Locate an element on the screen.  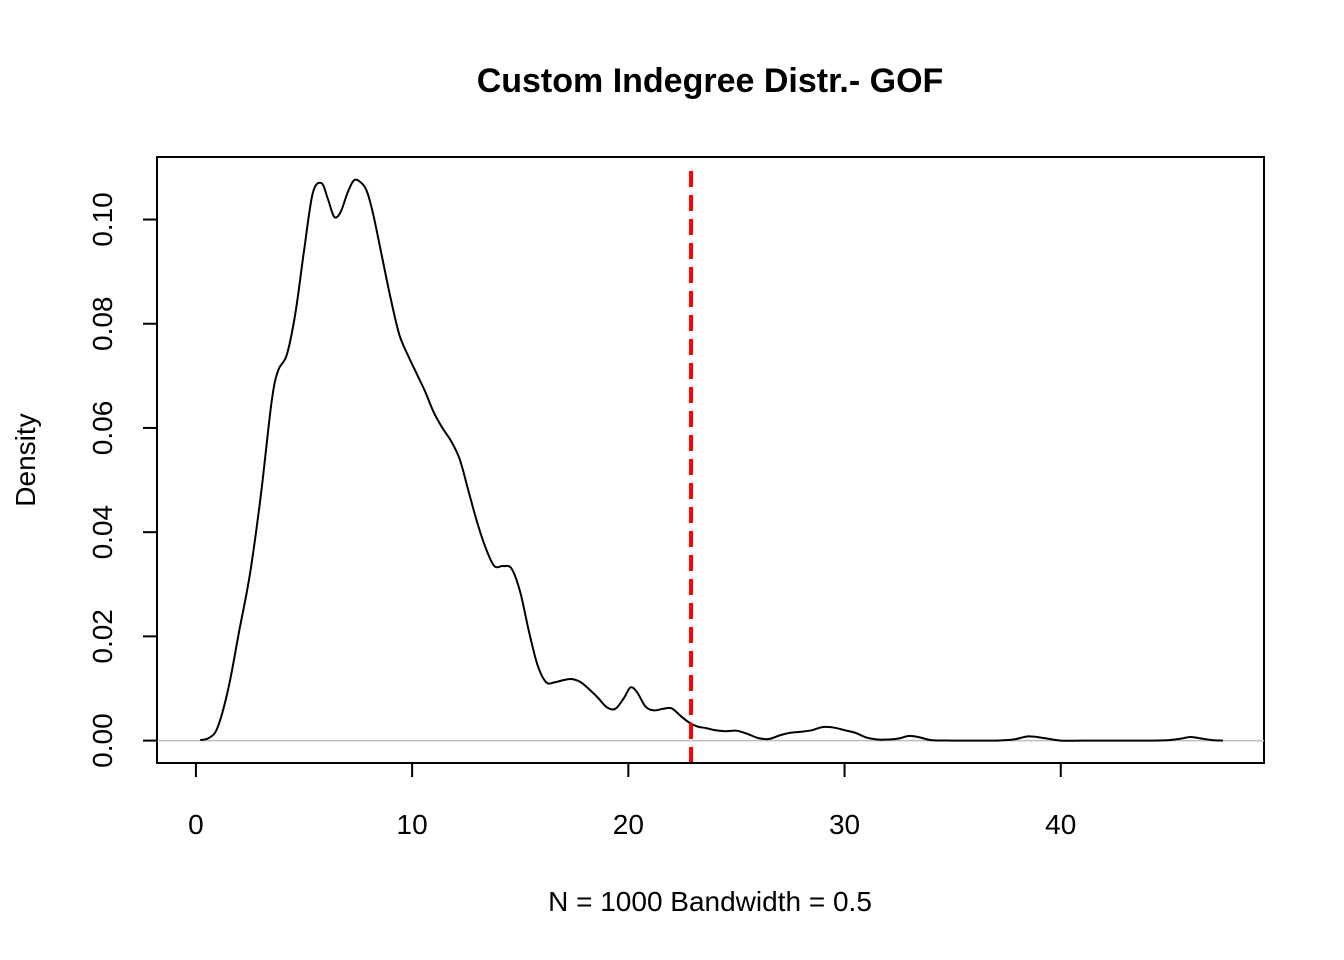
y-tick-label: 0.06 is located at coordinates (102, 428).